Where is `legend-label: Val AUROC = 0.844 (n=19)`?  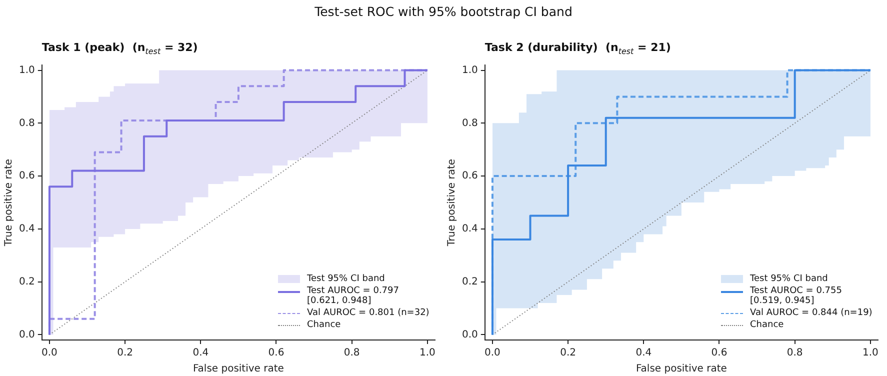 legend-label: Val AUROC = 0.844 (n=19) is located at coordinates (811, 313).